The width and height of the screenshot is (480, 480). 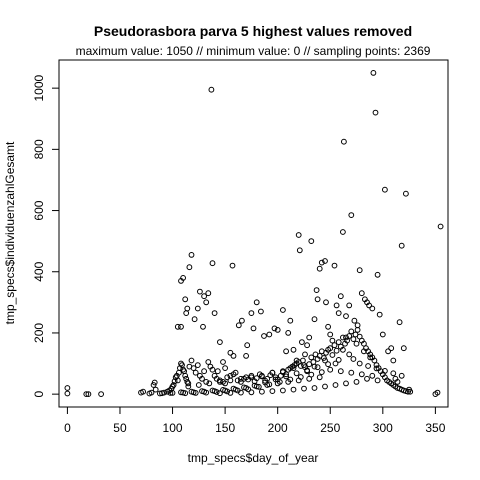 I want to click on x-axis: 0 50 100 150 200 250 300 350, so click(x=255, y=420).